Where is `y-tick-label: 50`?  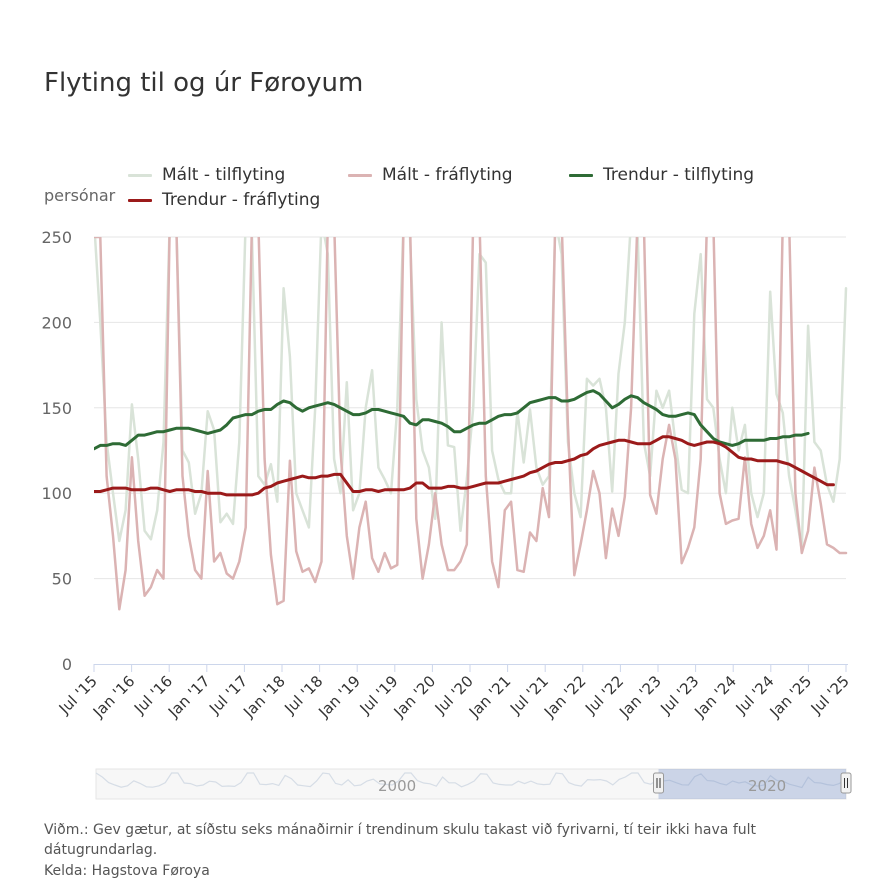
y-tick-label: 50 is located at coordinates (62, 579).